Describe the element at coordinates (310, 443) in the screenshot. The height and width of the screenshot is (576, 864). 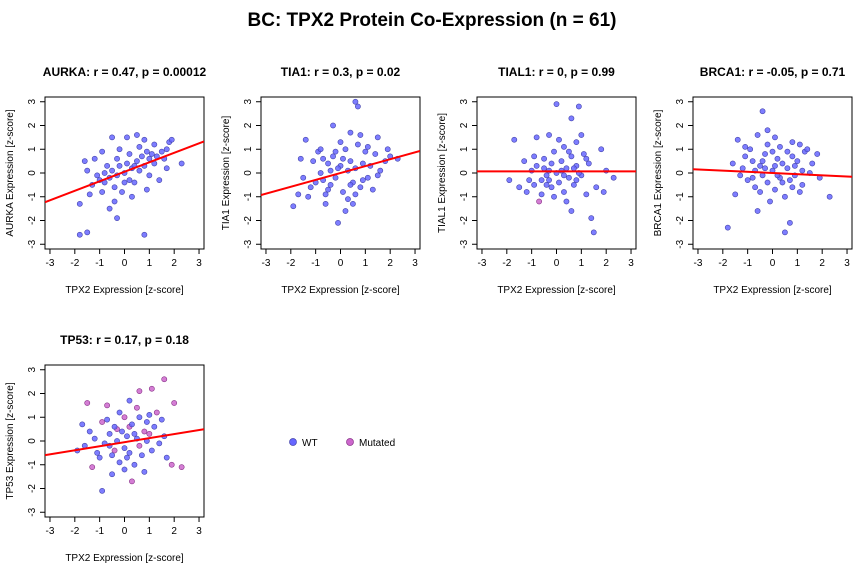
I see `legend-label-wt: WT` at that location.